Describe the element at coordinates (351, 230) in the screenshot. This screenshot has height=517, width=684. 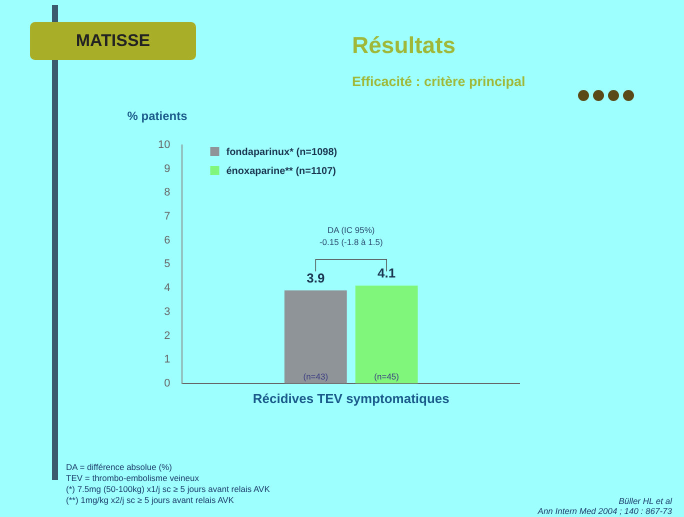
I see `annotation: DA (IC 95%)` at that location.